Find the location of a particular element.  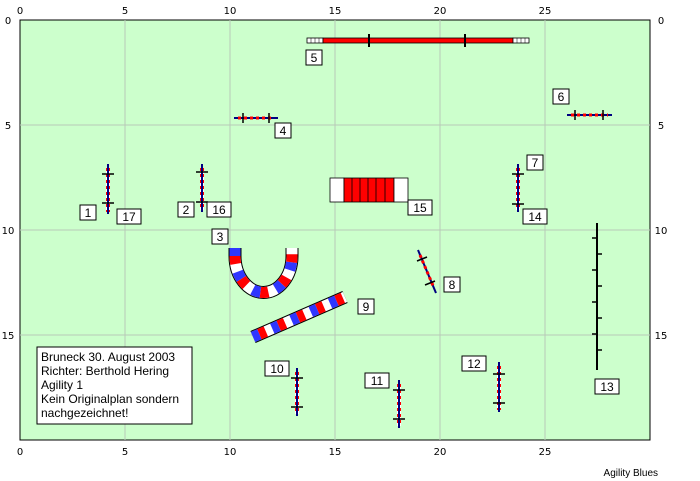

number-label-5: 5 is located at coordinates (314, 57).